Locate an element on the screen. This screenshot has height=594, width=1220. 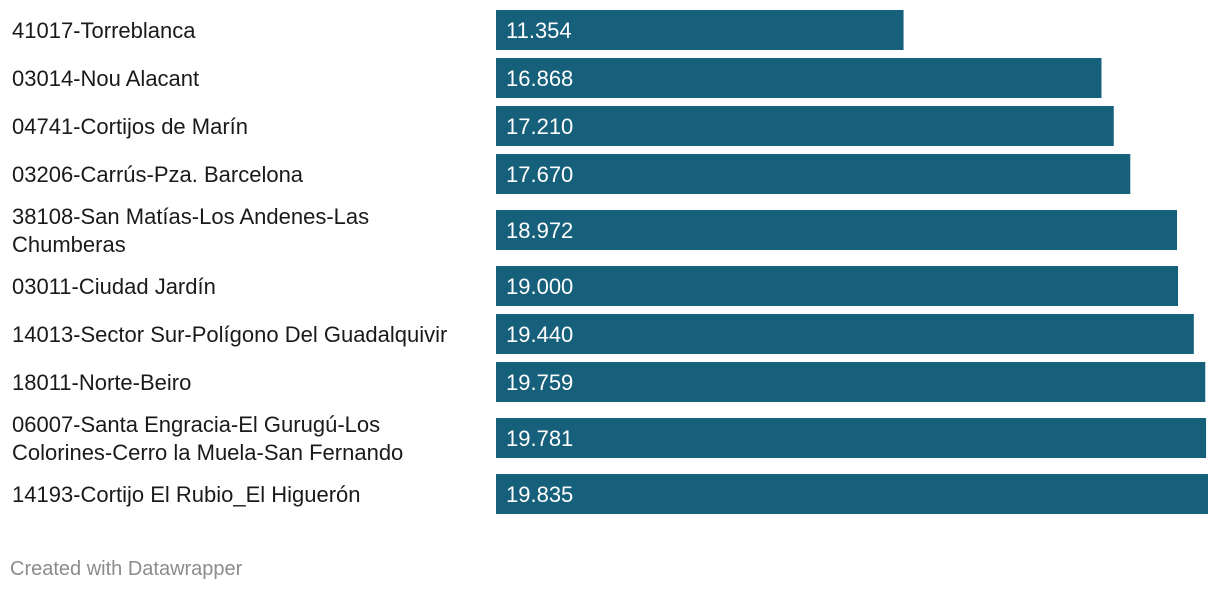
category-label: 03014-Nou Alacant is located at coordinates (105, 78).